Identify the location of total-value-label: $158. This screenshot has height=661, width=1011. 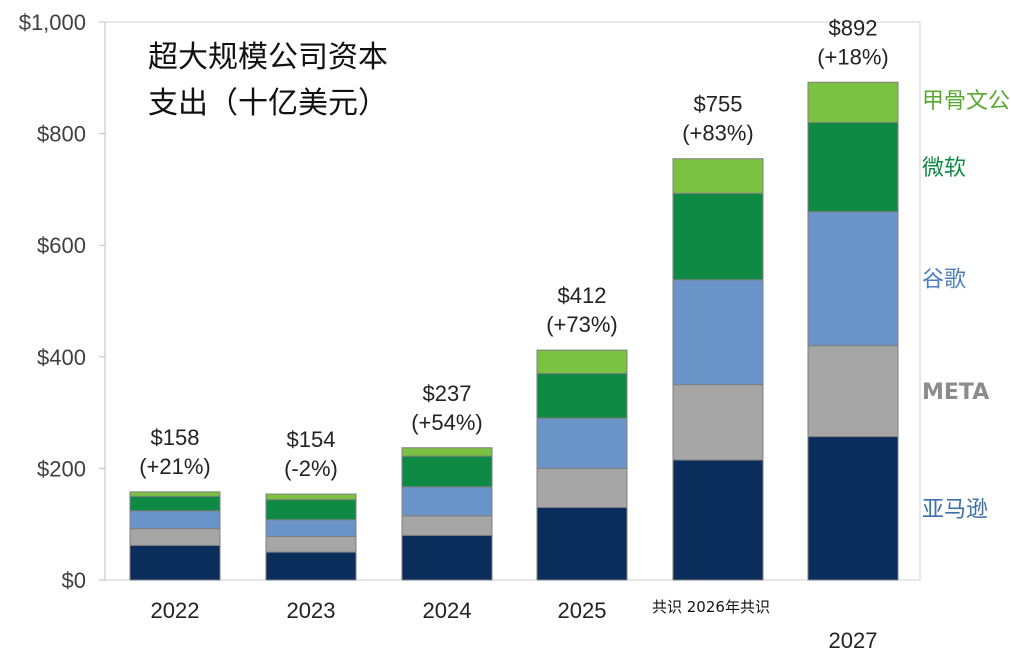
(175, 437).